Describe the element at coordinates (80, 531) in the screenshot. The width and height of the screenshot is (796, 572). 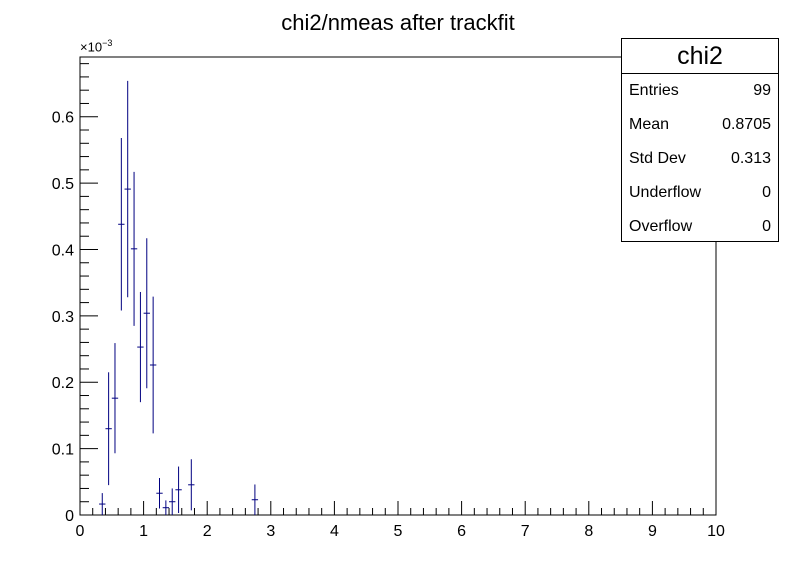
I see `x-tick-label: 0` at that location.